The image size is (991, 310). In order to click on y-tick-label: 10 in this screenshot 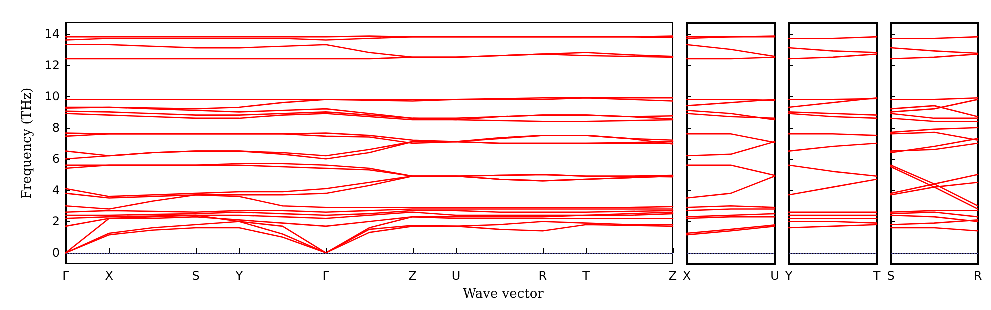, I will do `click(52, 97)`.